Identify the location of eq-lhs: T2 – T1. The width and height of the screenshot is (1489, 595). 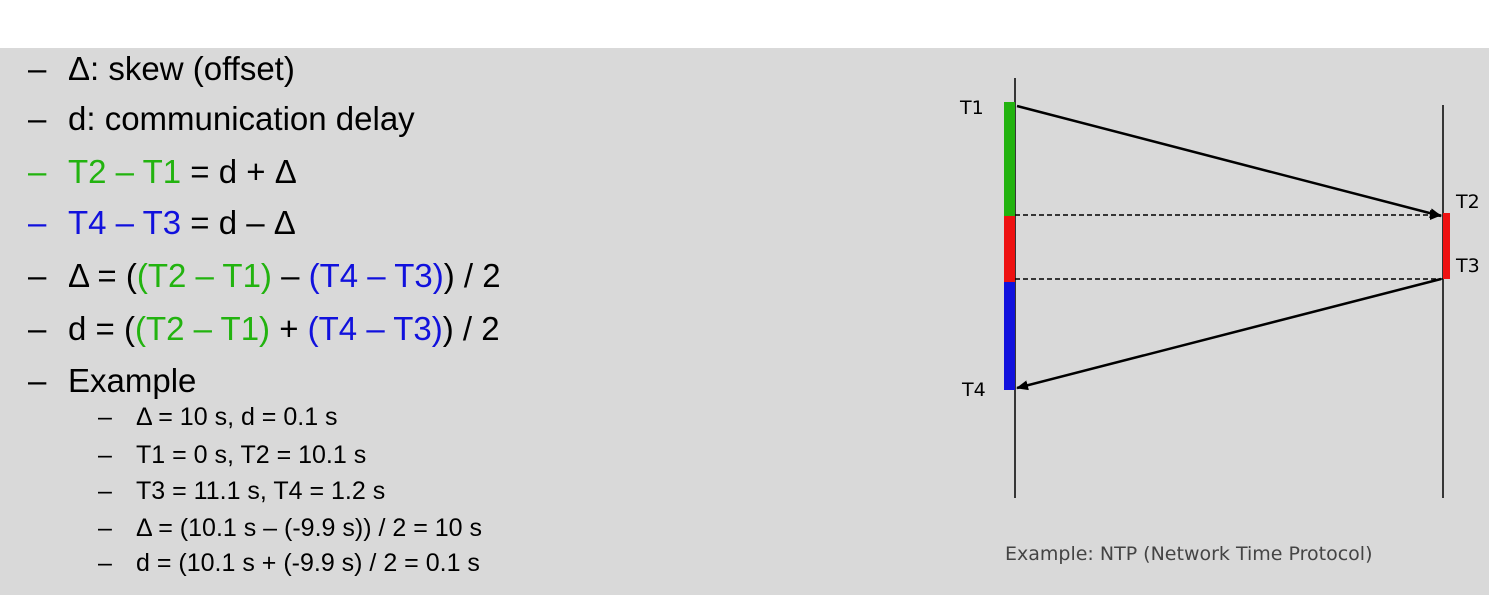
(125, 171).